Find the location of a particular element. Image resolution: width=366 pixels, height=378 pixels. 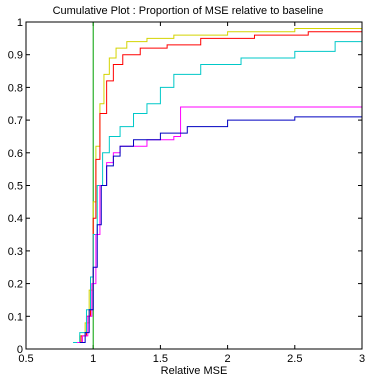

x-axis-label: Relative MSE is located at coordinates (194, 371).